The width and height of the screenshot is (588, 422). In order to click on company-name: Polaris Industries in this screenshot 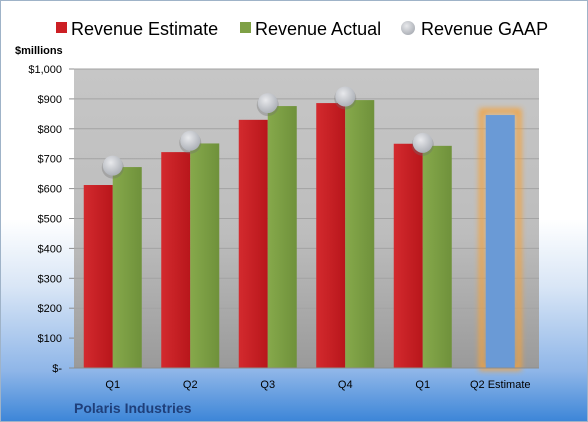, I will do `click(133, 408)`.